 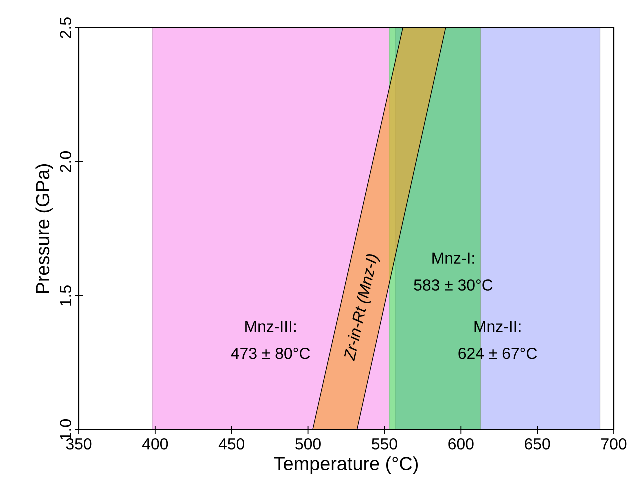 I want to click on annotation: Mnz-III:, so click(x=271, y=326).